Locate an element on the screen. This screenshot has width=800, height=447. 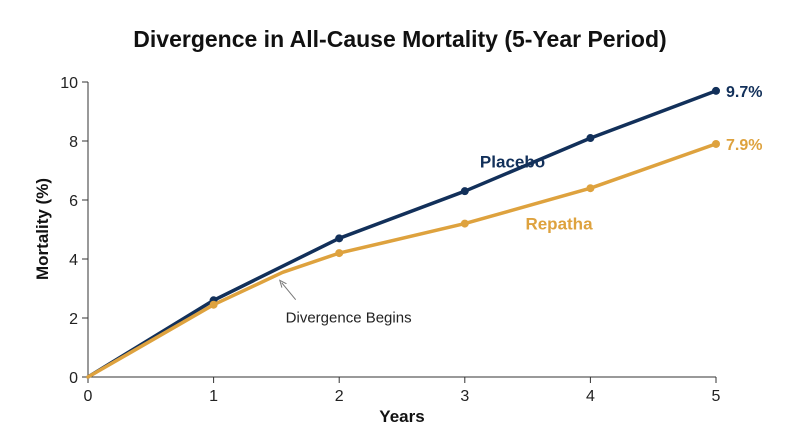
annotation-layer: Divergence Begins is located at coordinates (347, 305).